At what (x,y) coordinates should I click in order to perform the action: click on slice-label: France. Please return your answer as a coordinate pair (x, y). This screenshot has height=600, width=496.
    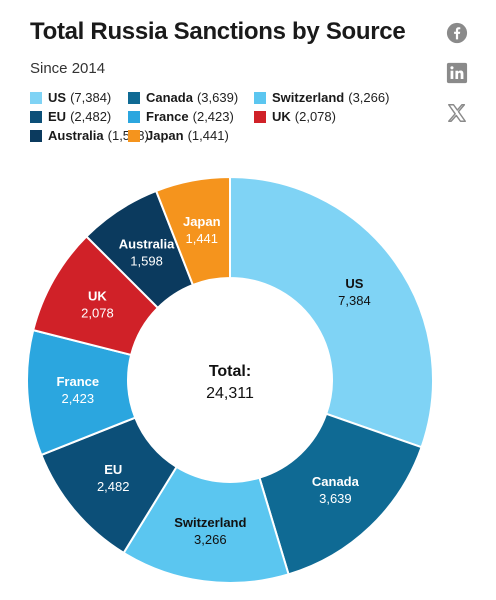
    Looking at the image, I should click on (77, 381).